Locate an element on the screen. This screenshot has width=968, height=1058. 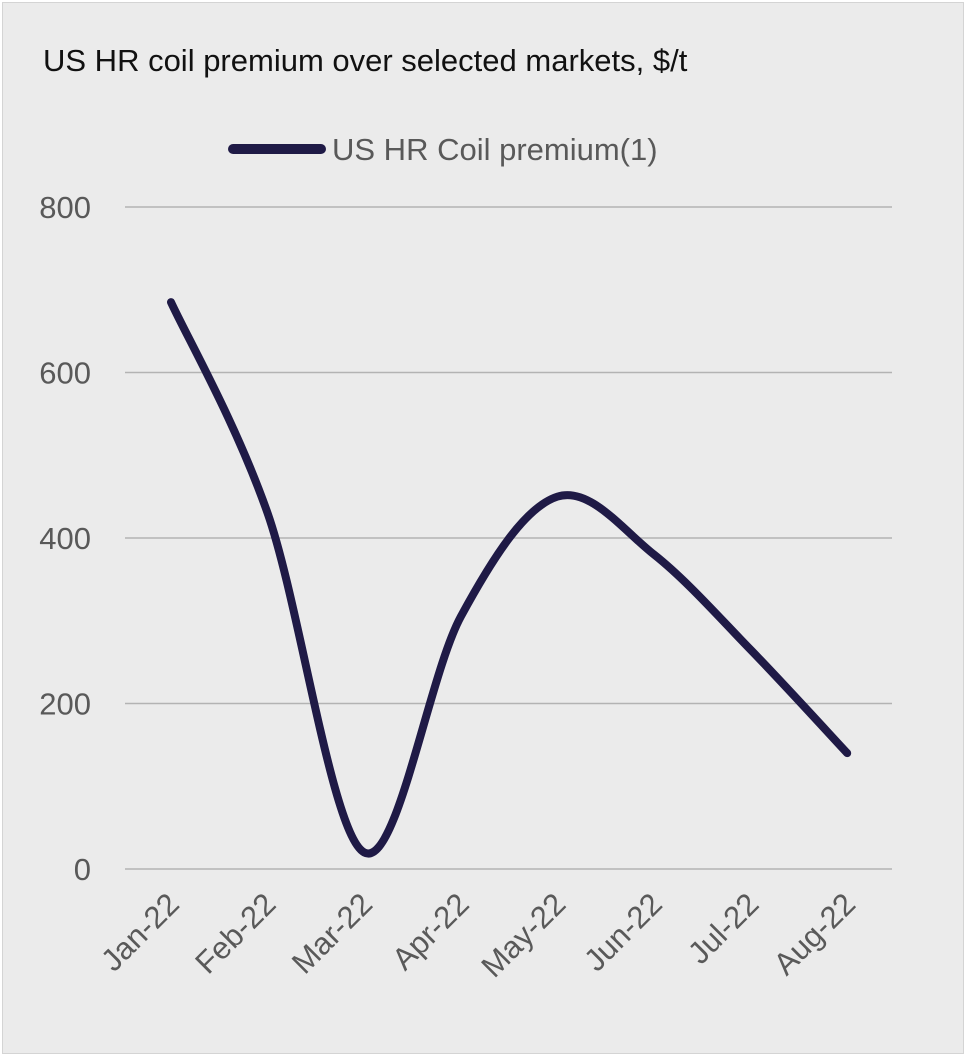
legend: US HR Coil premium(1) is located at coordinates (443, 149).